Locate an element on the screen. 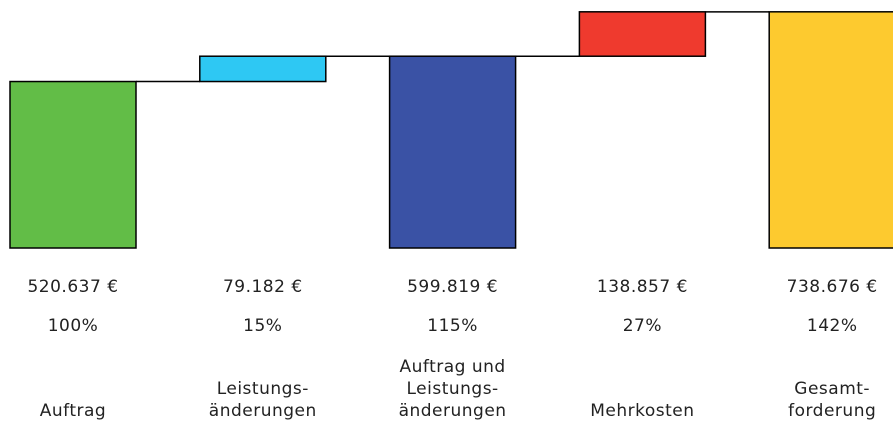 Image resolution: width=893 pixels, height=430 pixels. value-label: 520.637 € is located at coordinates (73, 287).